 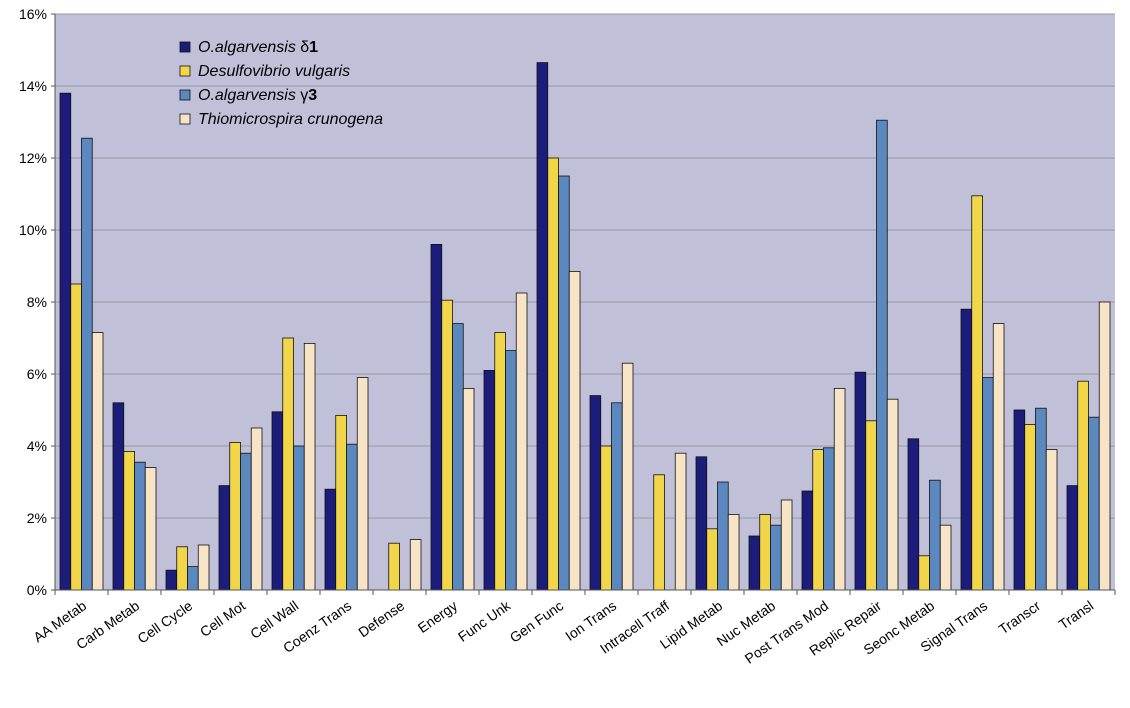 What do you see at coordinates (1020, 617) in the screenshot?
I see `x-tick-label: Transcr` at bounding box center [1020, 617].